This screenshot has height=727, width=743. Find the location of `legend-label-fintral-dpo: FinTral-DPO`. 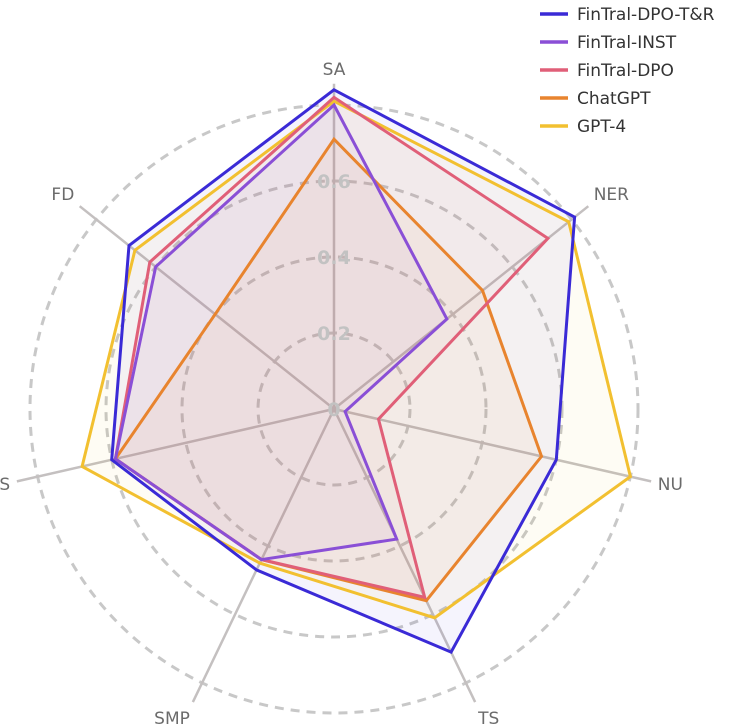

legend-label-fintral-dpo: FinTral-DPO is located at coordinates (625, 71).